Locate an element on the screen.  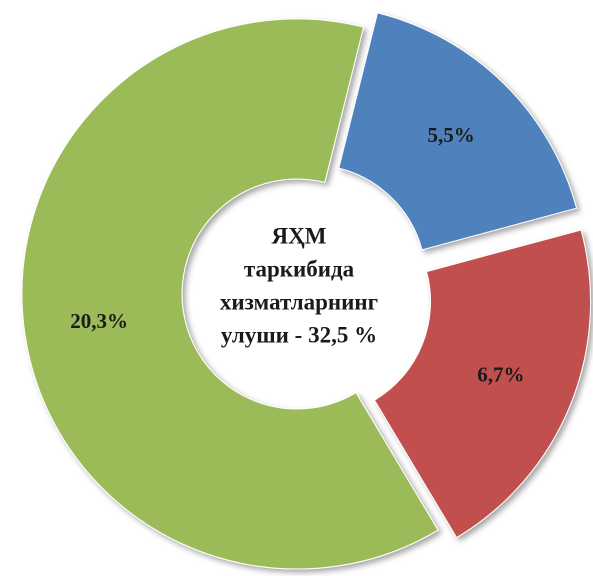
center-text: таркибида is located at coordinates (299, 268).